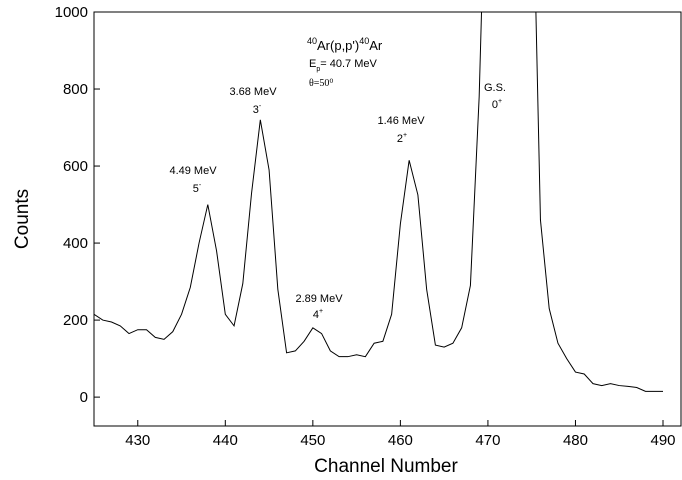 Image resolution: width=682 pixels, height=480 pixels. I want to click on spin: 4, so click(316, 315).